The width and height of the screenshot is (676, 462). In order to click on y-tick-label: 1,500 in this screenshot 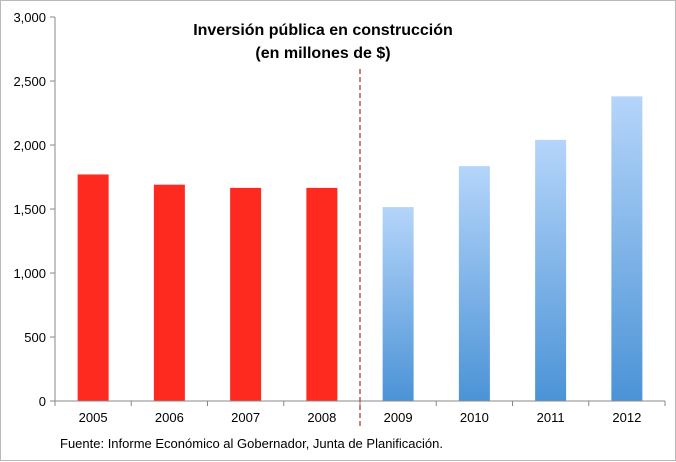, I will do `click(29, 209)`.